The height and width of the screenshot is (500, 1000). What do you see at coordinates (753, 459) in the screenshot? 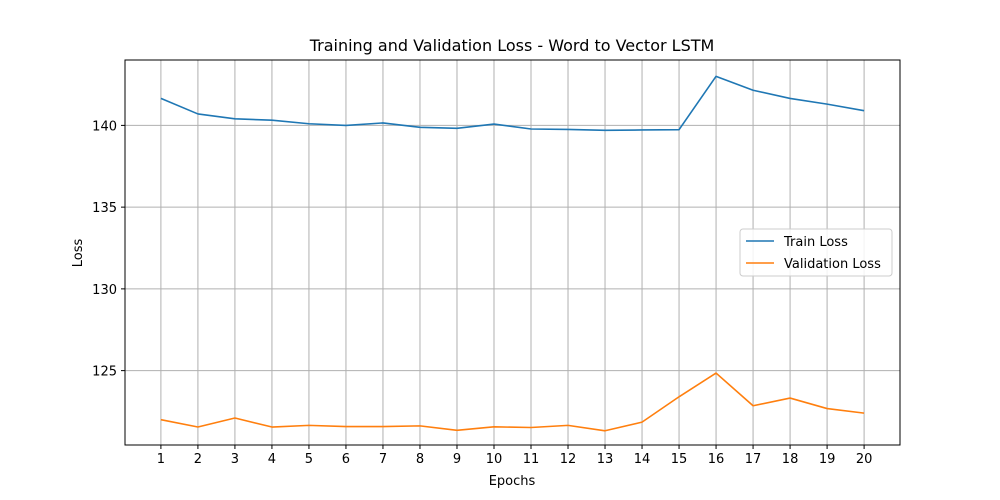
I see `x-tick-label: 17` at bounding box center [753, 459].